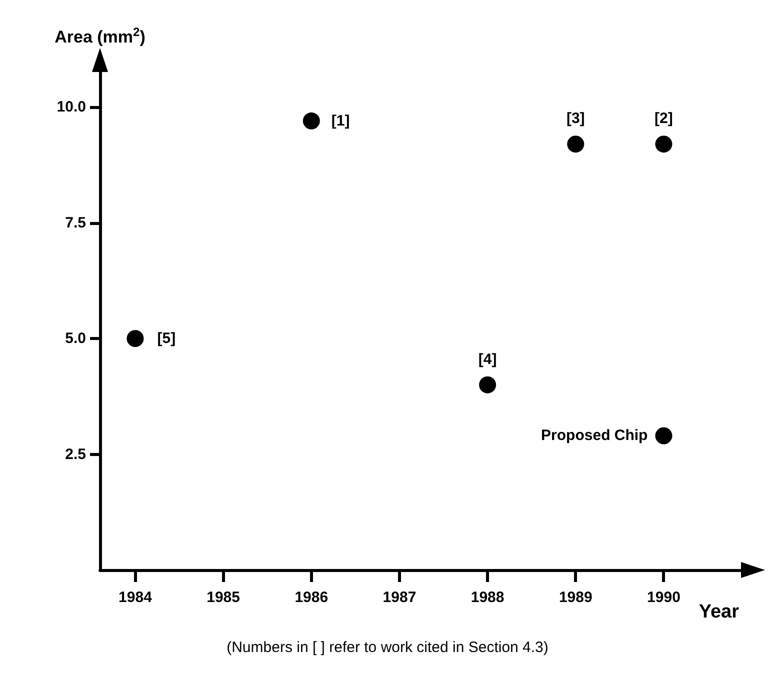  I want to click on annotation: [2], so click(663, 119).